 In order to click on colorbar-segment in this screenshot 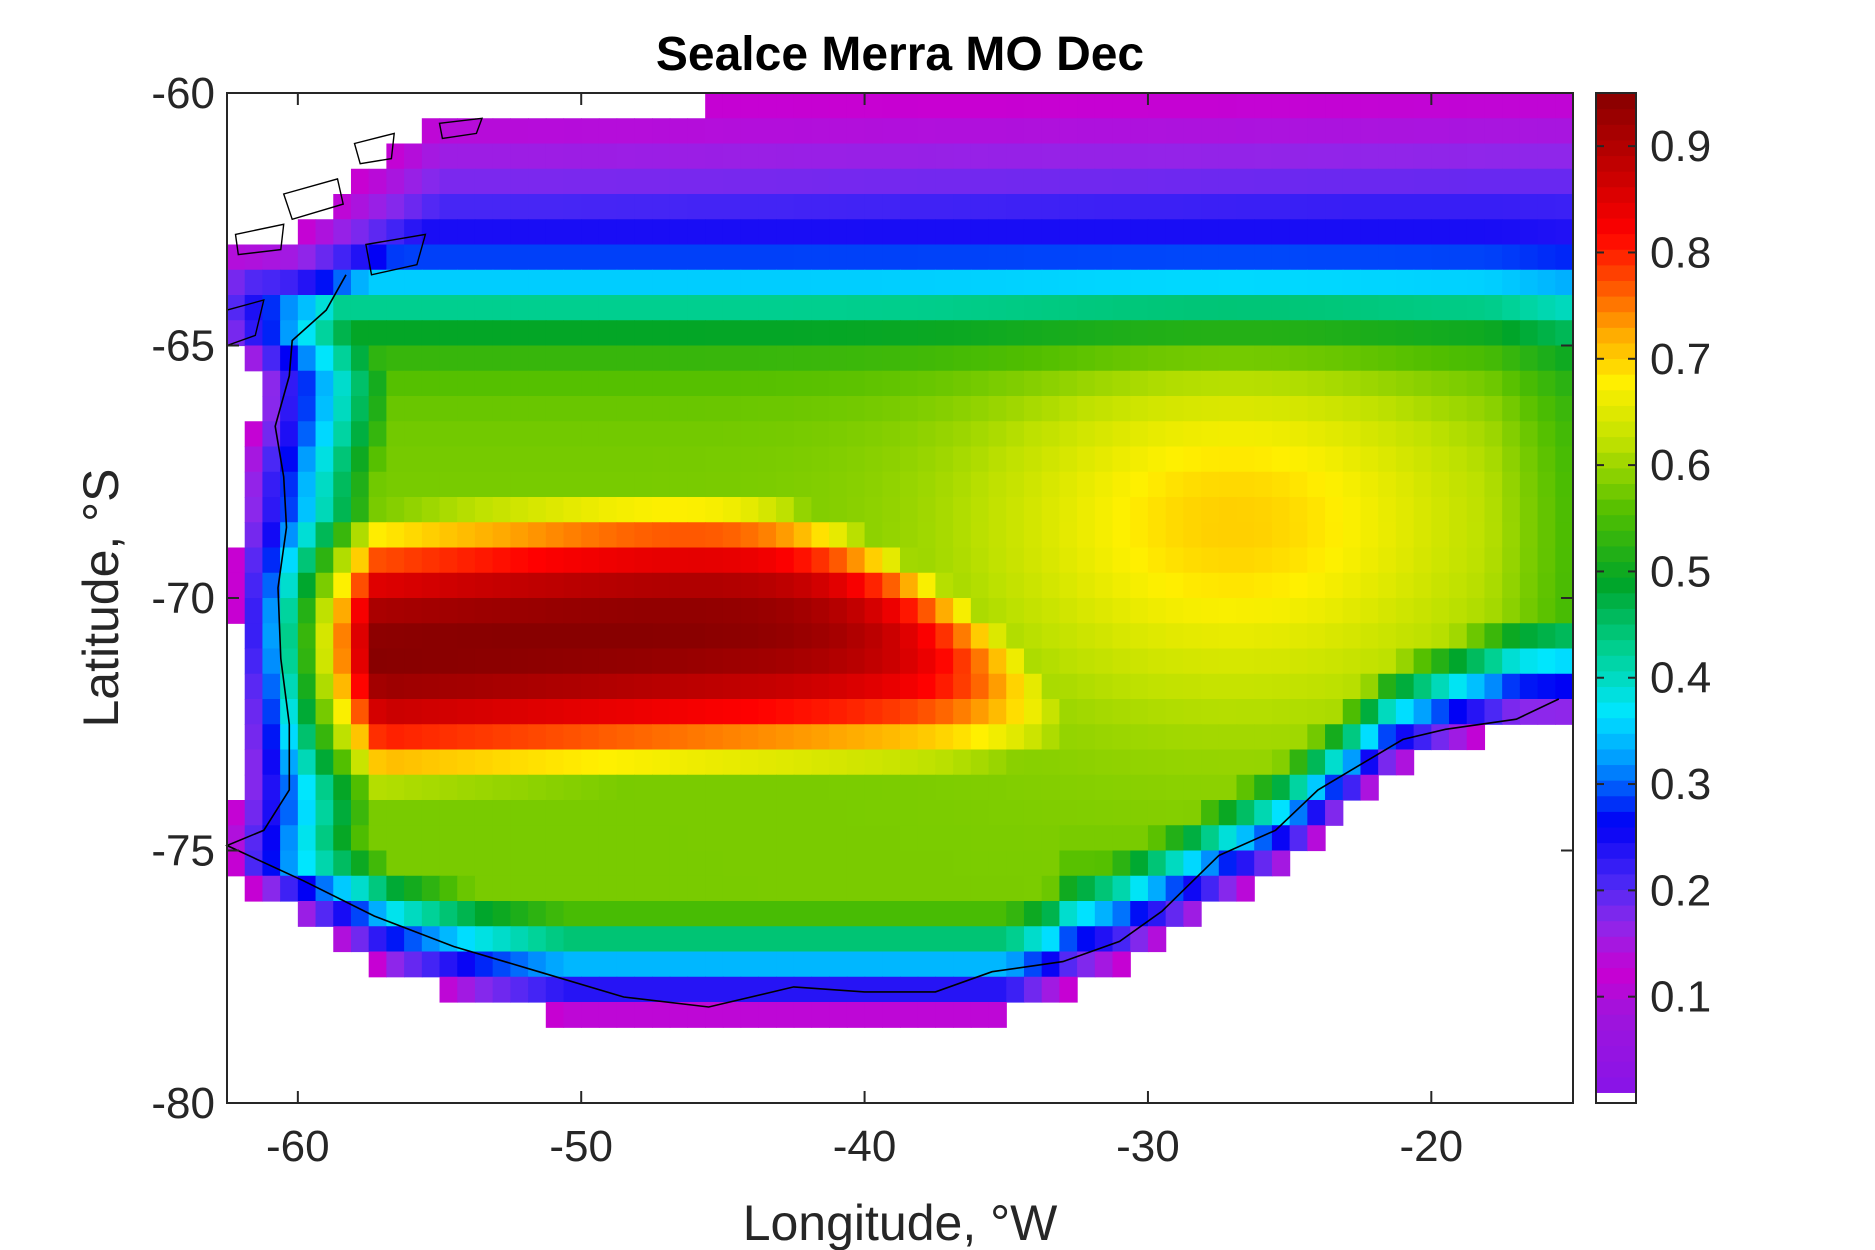, I will do `click(1616, 351)`.